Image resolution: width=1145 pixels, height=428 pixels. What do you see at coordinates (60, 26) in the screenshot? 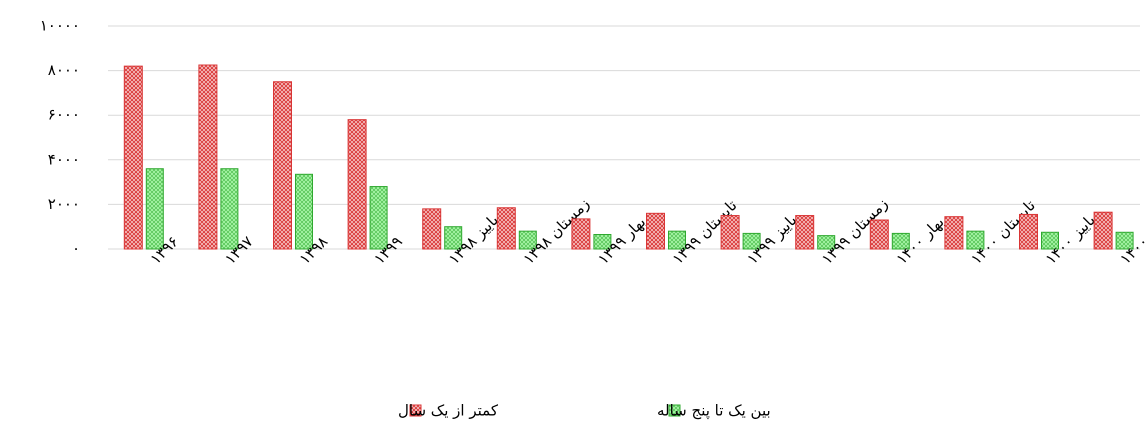
I see `y-tick-label: ۱۰۰۰۰` at bounding box center [60, 26].